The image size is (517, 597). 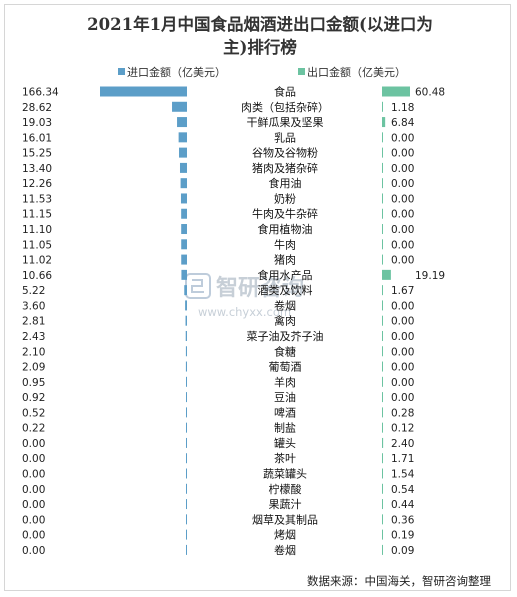 I want to click on chart-title-line-1: 2021年1月中国食品烟酒进出口金额(以进口为, so click(x=260, y=24).